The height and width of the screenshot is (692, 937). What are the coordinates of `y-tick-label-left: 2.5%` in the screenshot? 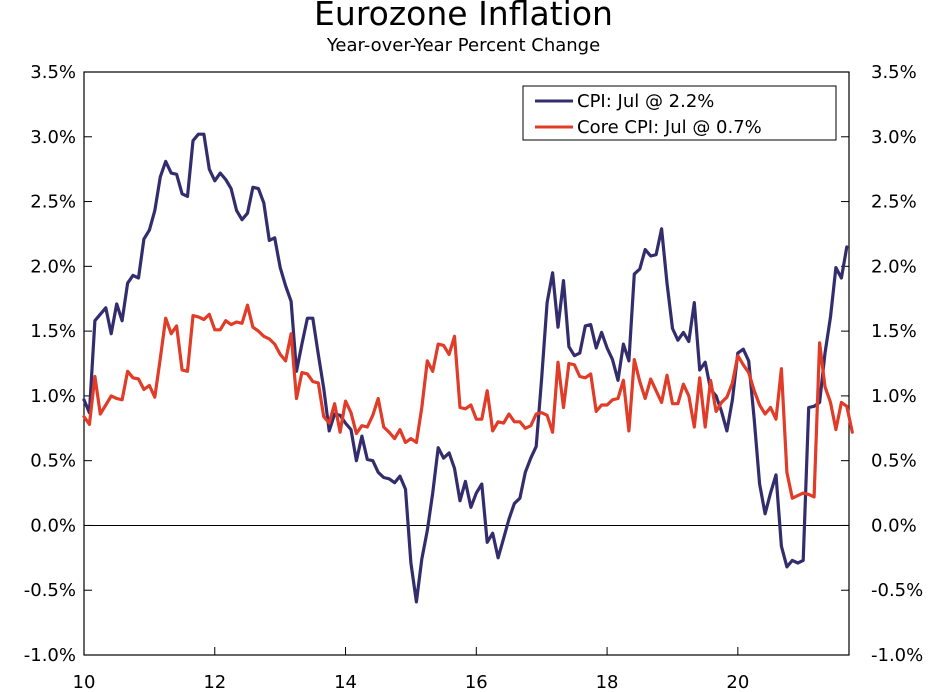 It's located at (53, 202).